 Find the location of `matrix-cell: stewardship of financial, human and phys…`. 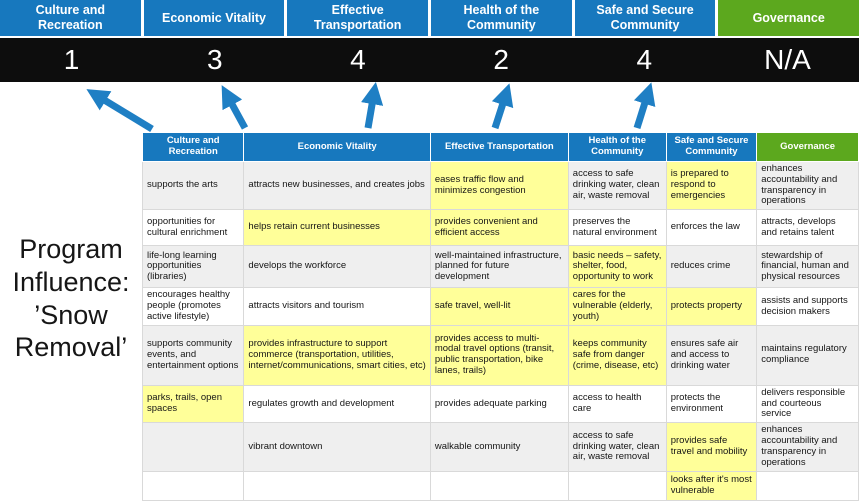

matrix-cell: stewardship of financial, human and phys… is located at coordinates (807, 267).